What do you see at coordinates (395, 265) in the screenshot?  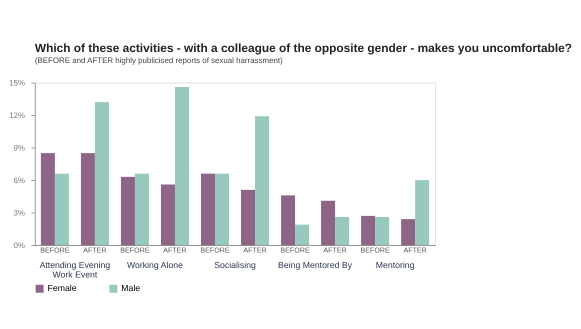 I see `text: Mentoring` at bounding box center [395, 265].